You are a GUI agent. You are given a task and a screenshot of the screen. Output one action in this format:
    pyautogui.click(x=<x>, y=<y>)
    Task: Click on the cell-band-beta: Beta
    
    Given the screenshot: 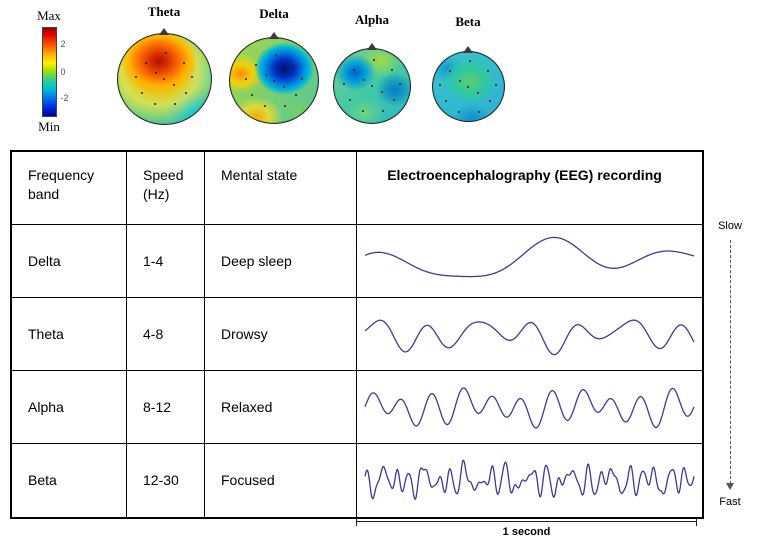 What is the action you would take?
    pyautogui.click(x=69, y=480)
    